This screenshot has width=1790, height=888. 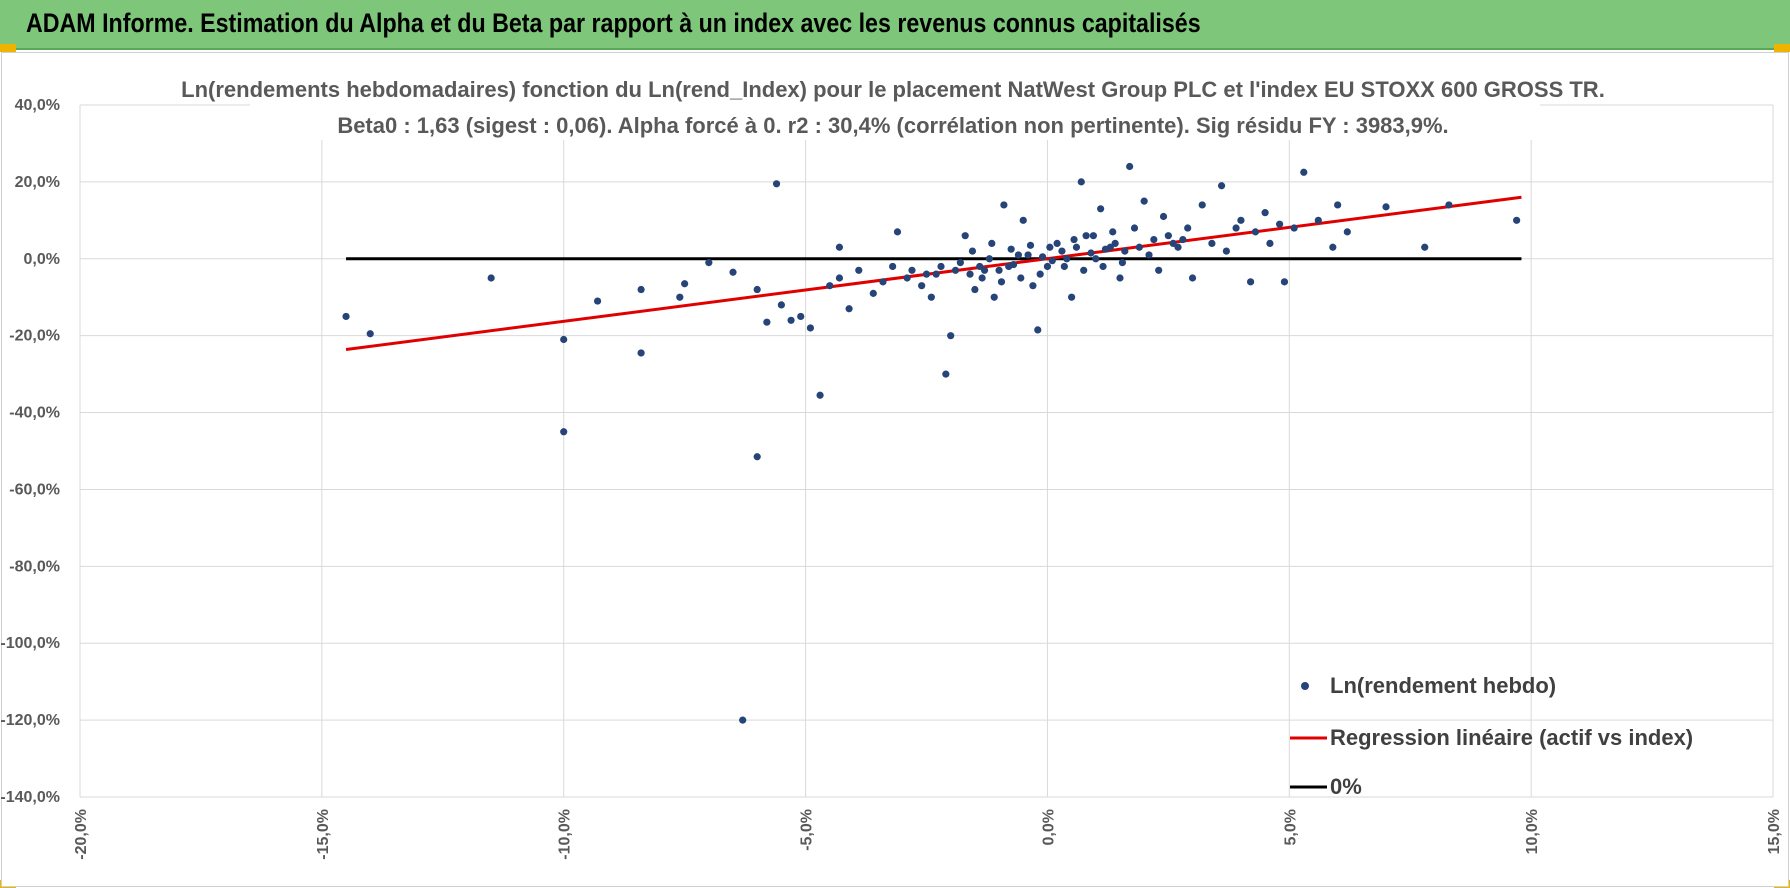 I want to click on x-tick-label: -10,0%, so click(x=565, y=834).